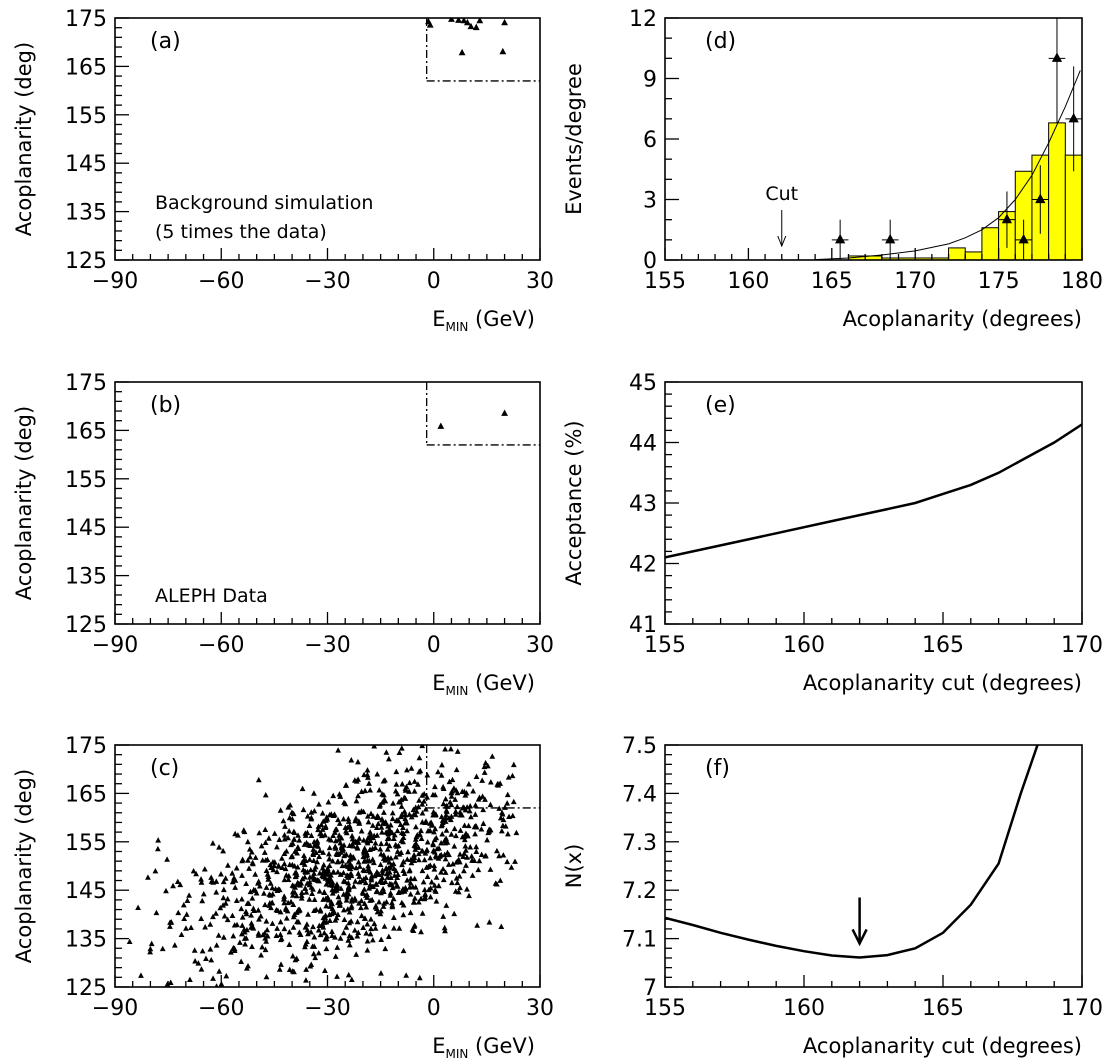 The image size is (1116, 1060). What do you see at coordinates (221, 281) in the screenshot?
I see `x-tick-label: −60` at bounding box center [221, 281].